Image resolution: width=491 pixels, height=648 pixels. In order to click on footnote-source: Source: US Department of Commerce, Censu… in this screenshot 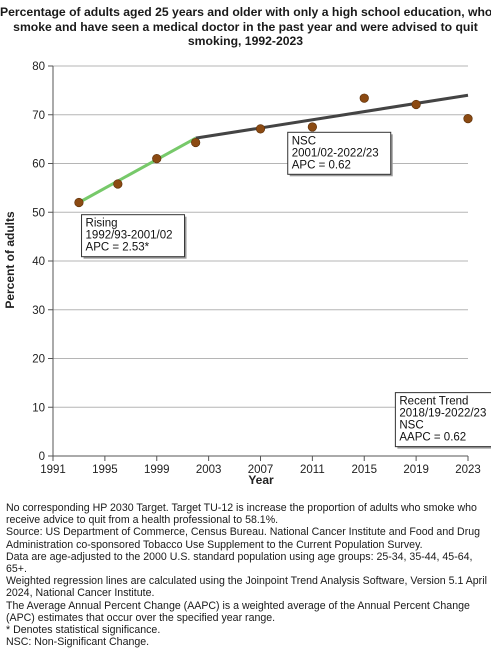, I will do `click(243, 538)`.